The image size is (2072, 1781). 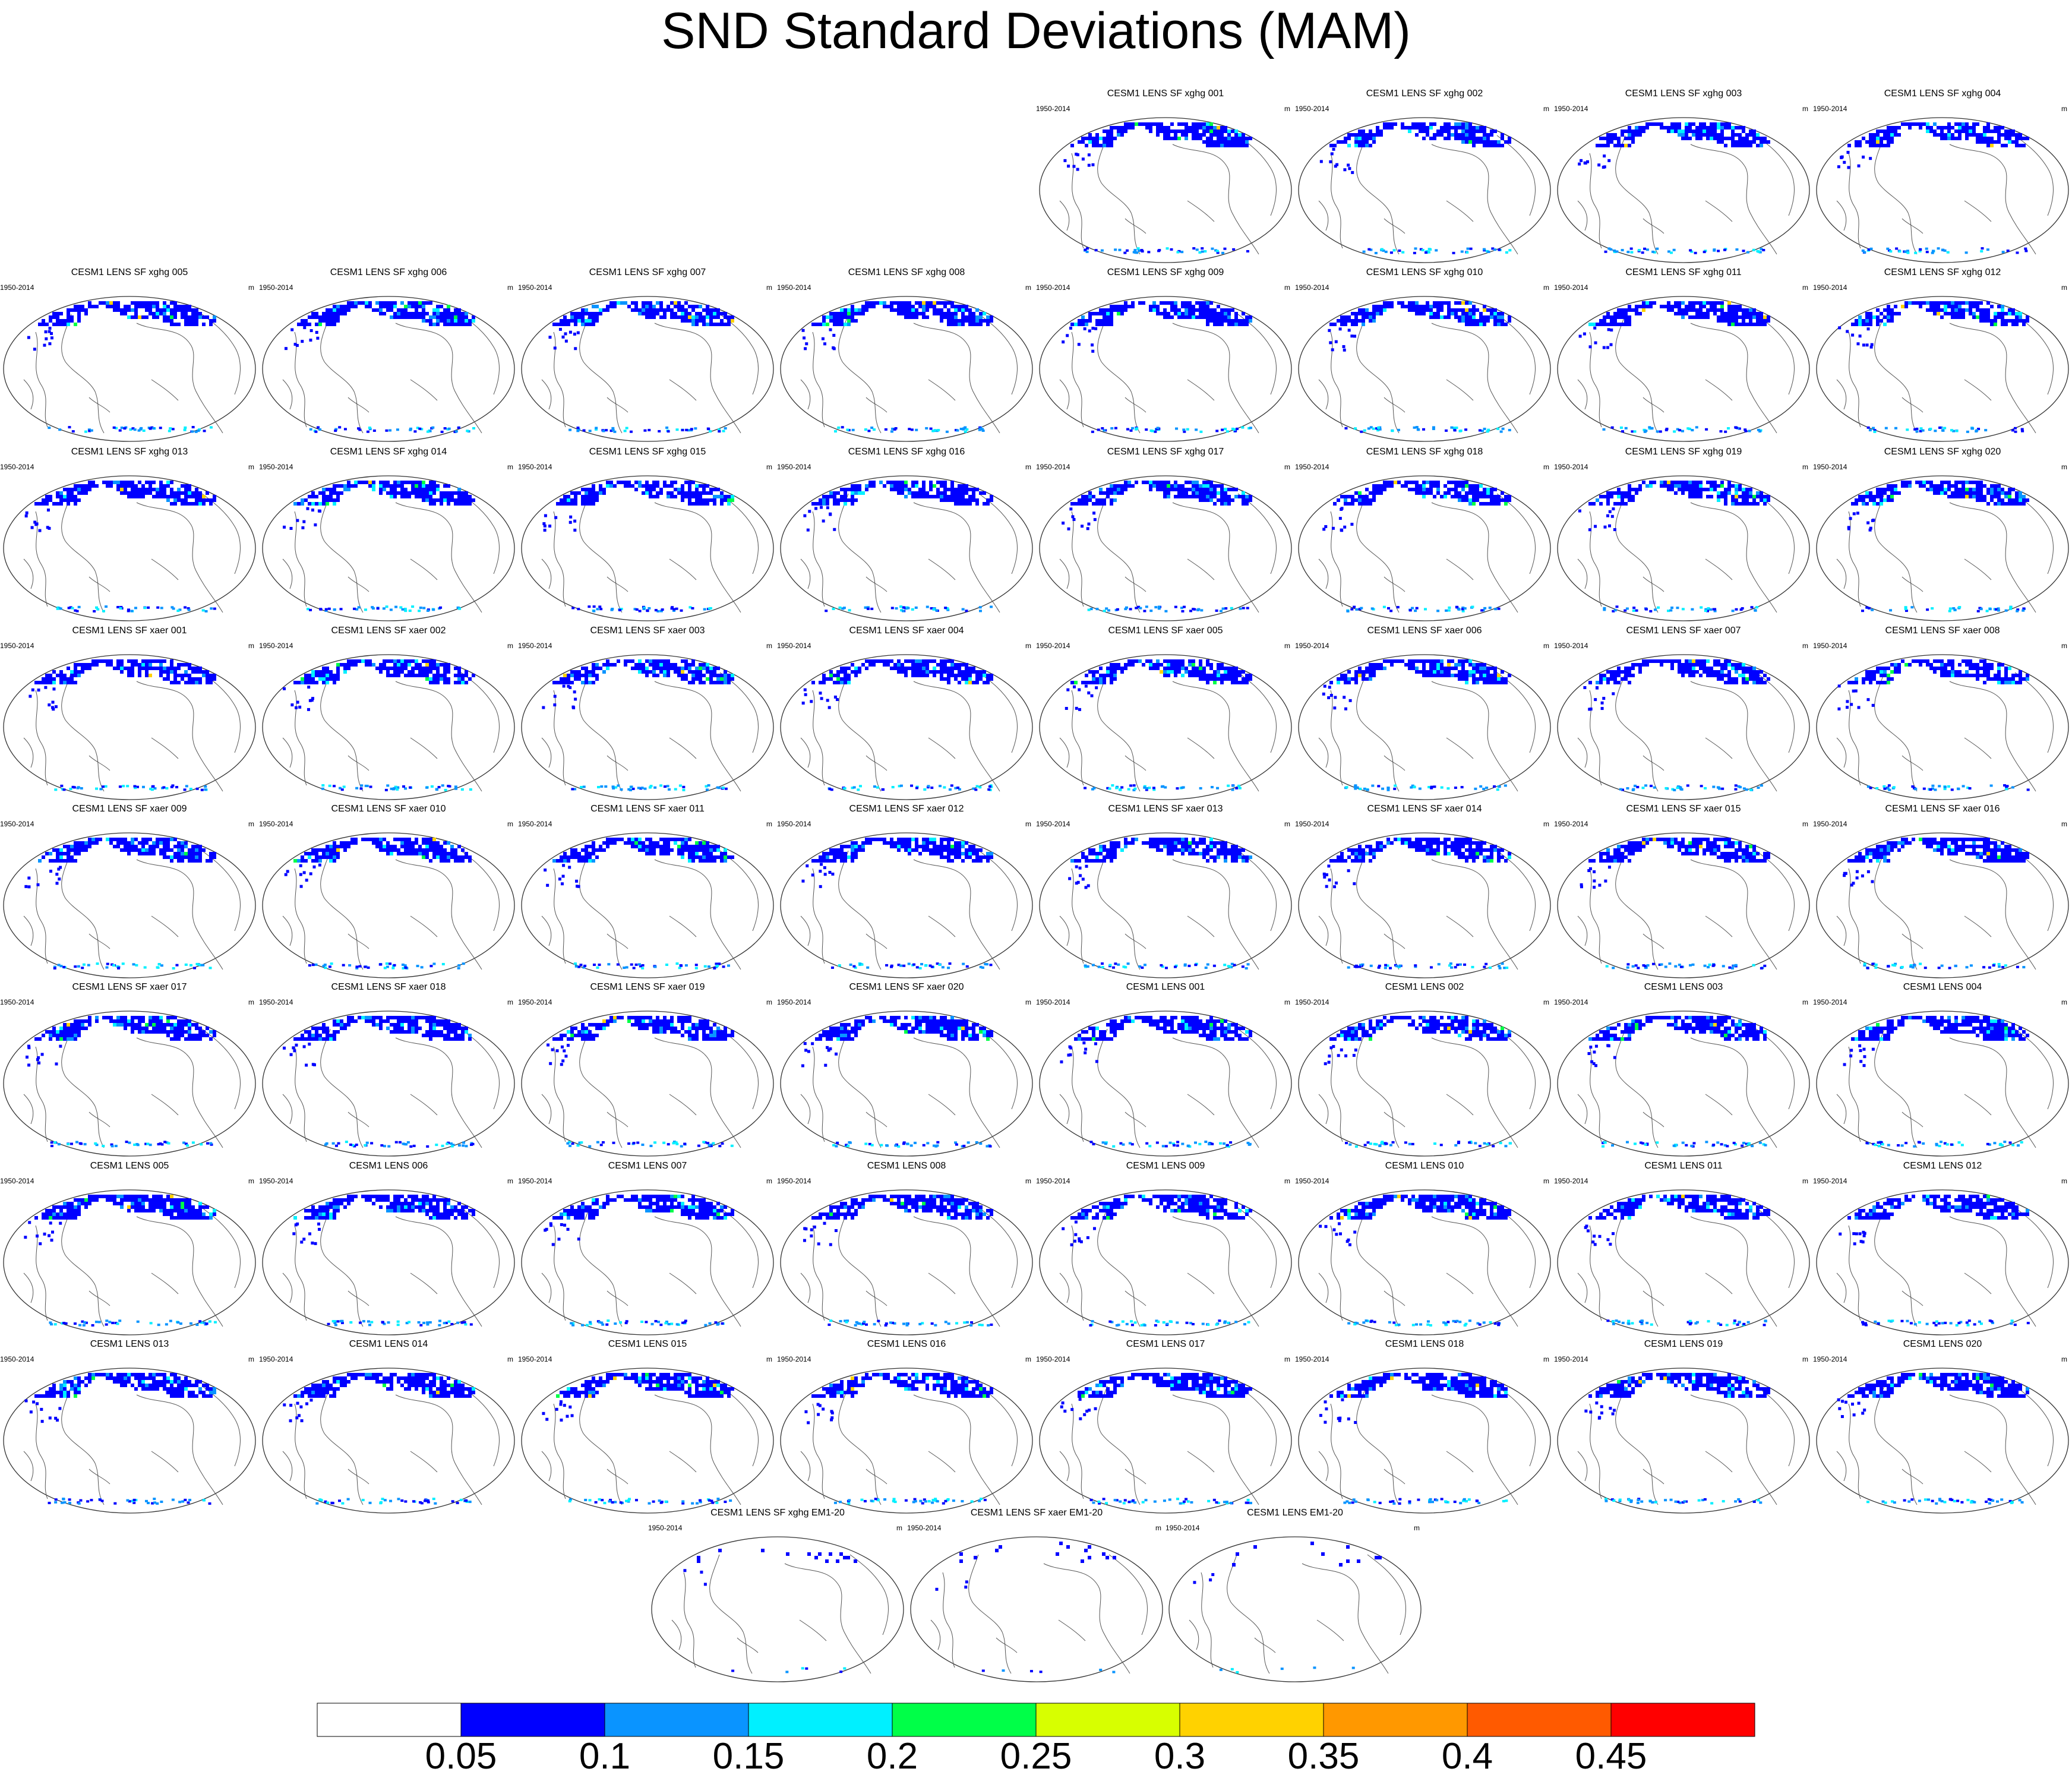 I want to click on coastline, so click(x=584, y=575).